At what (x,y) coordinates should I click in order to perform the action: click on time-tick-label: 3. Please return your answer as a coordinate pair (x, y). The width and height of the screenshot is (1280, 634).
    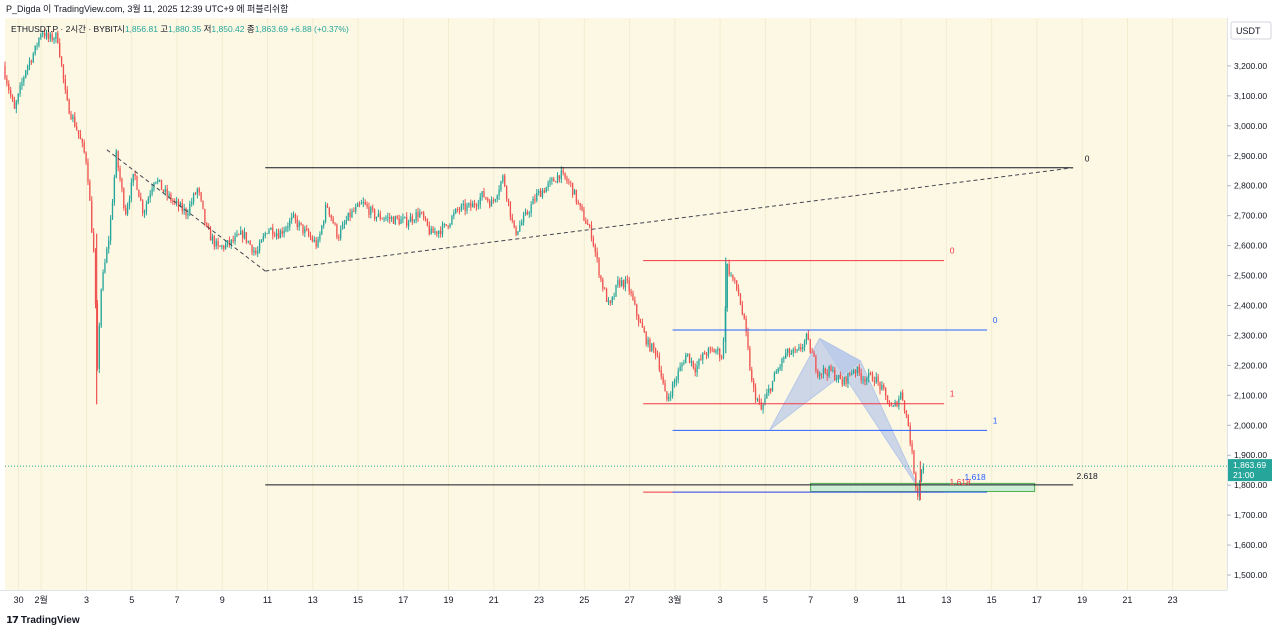
    Looking at the image, I should click on (720, 600).